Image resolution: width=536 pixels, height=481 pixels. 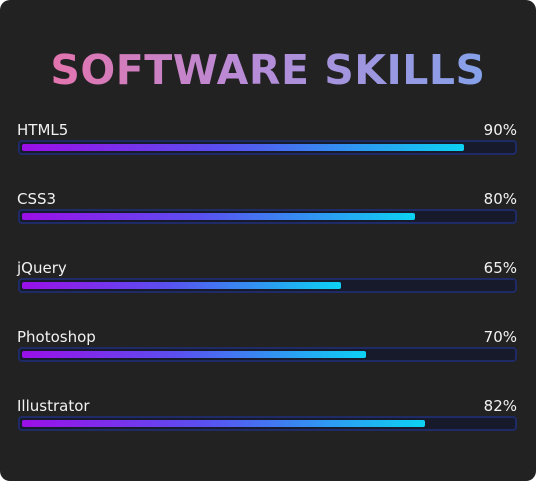 What do you see at coordinates (43, 130) in the screenshot?
I see `skill-name: HTML5` at bounding box center [43, 130].